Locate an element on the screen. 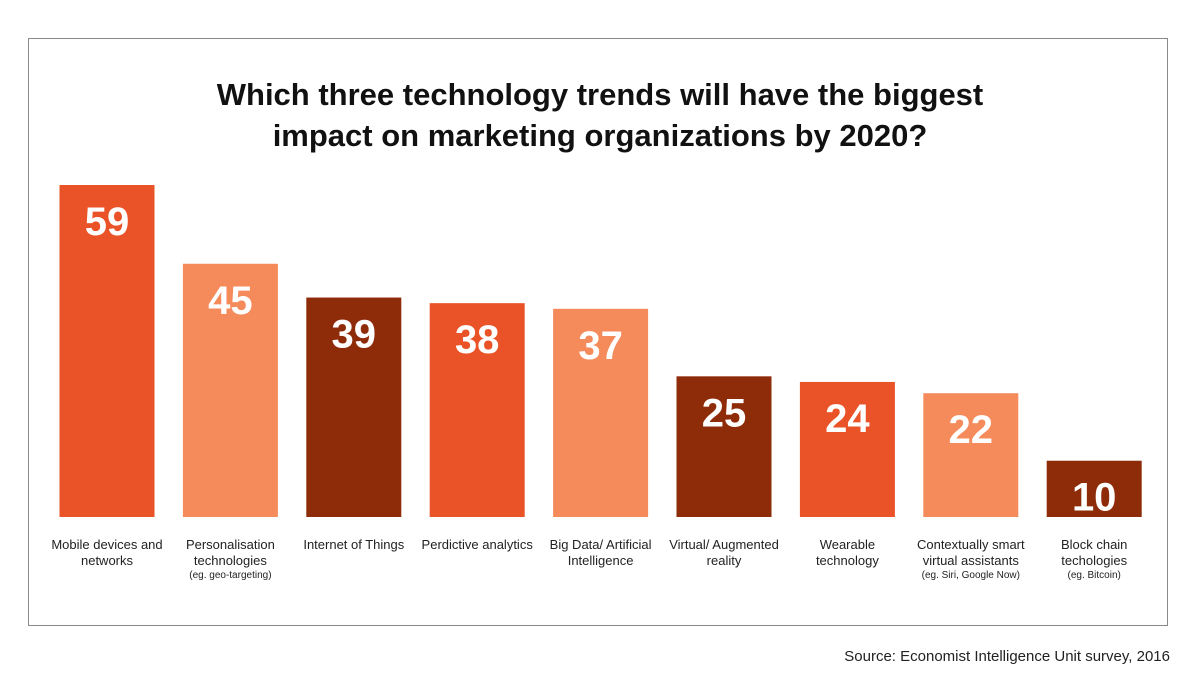  category-label: Perdictive analytics is located at coordinates (477, 544).